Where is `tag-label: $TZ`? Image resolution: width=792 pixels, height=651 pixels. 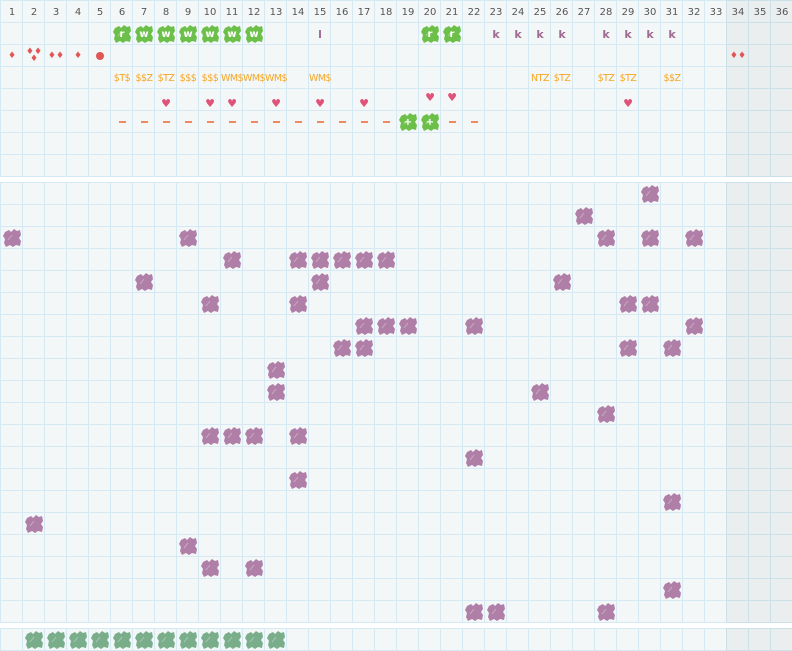
tag-label: $TZ is located at coordinates (628, 78).